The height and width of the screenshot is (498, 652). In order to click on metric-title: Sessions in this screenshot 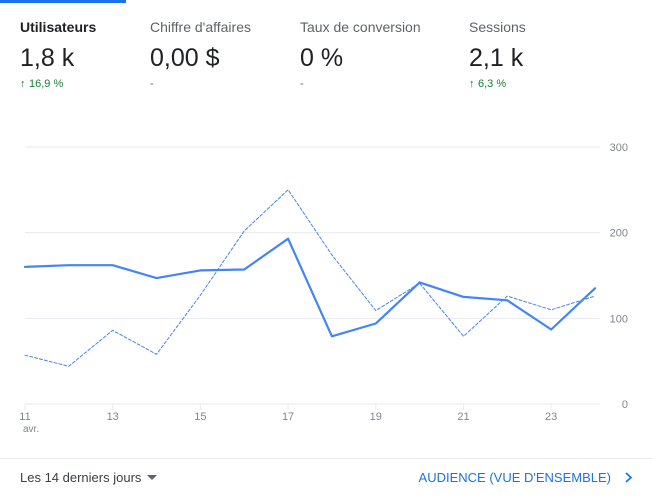, I will do `click(497, 27)`.